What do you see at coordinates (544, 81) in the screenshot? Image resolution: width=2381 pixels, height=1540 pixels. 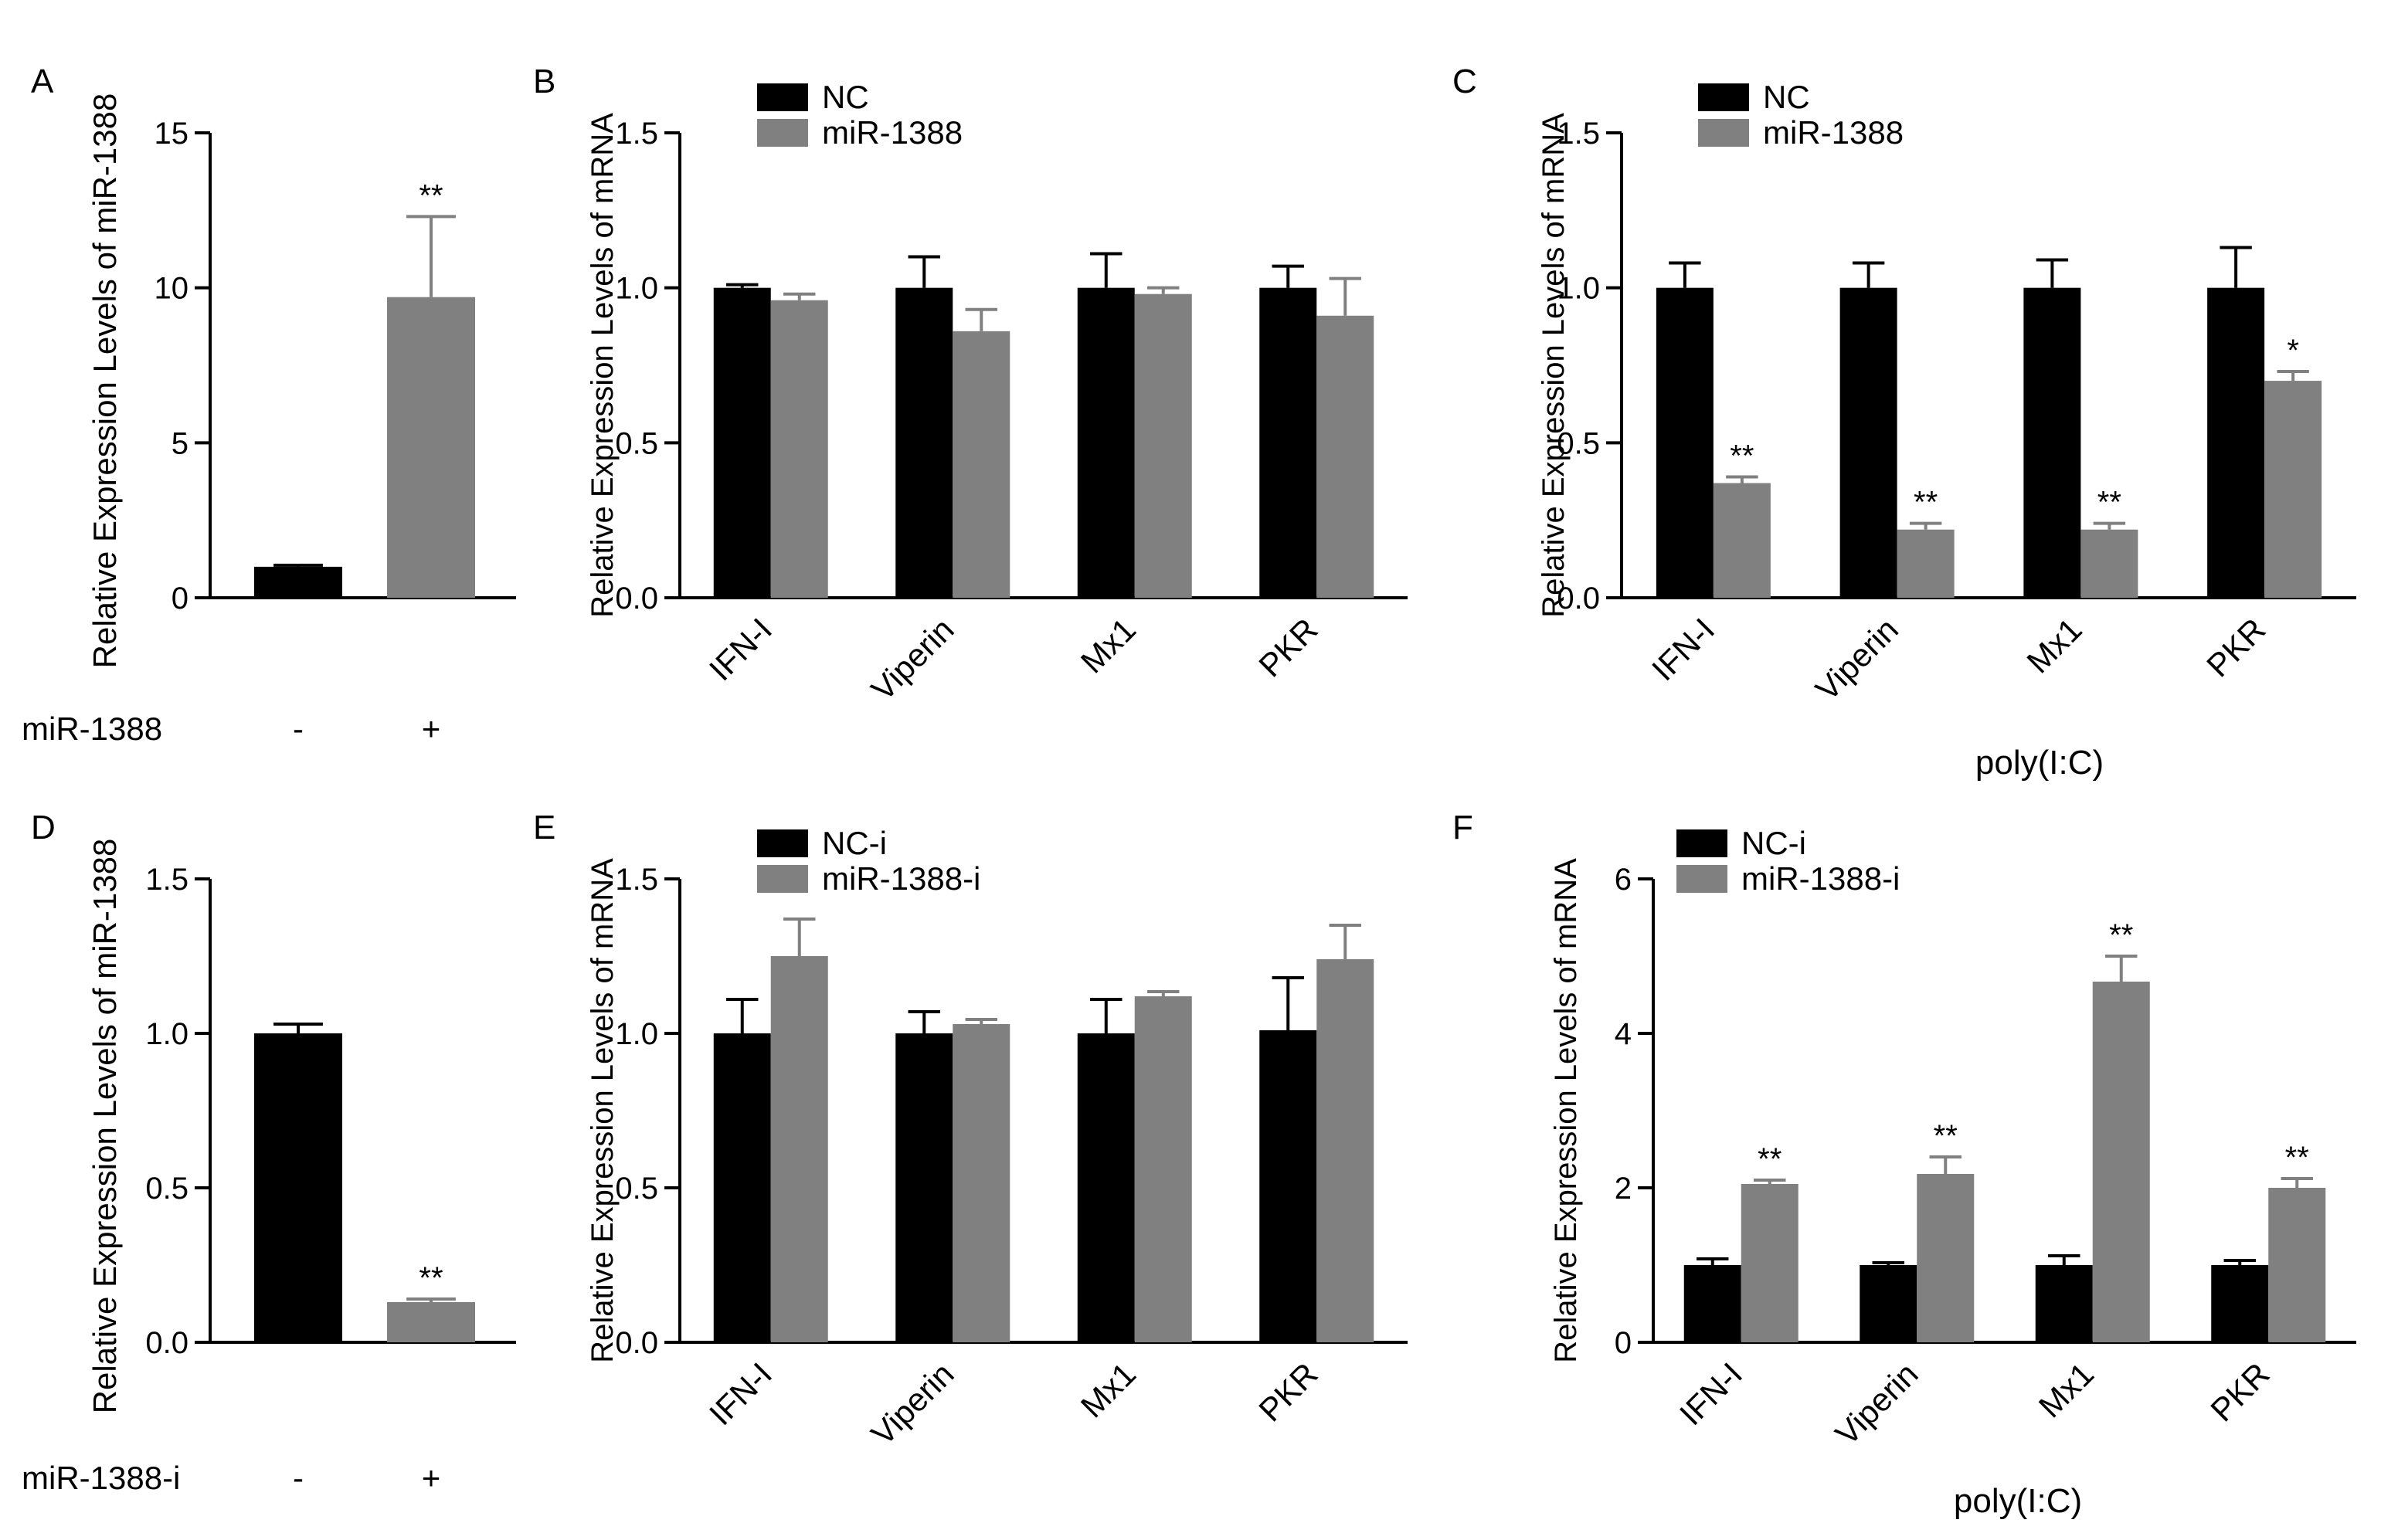 I see `panel-letter: B` at bounding box center [544, 81].